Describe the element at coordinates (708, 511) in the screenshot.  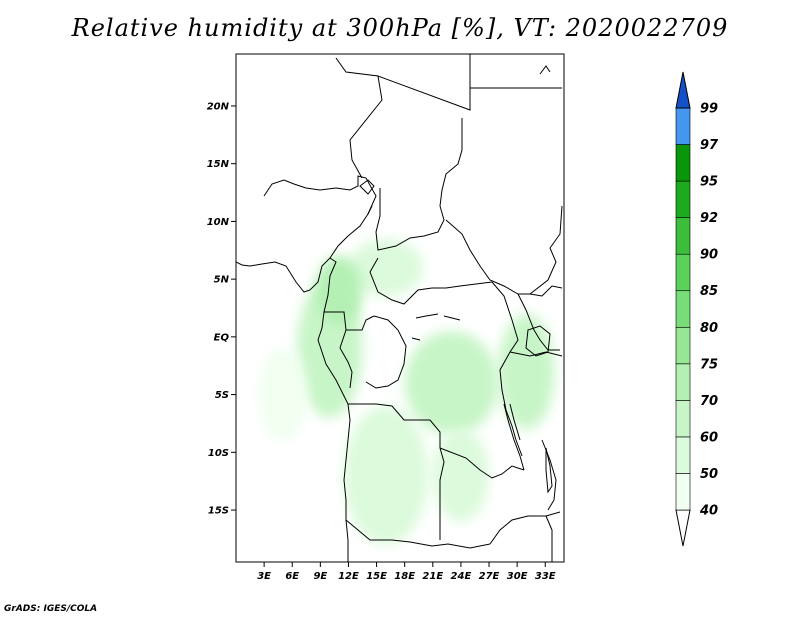
I see `colorbar-label-40: 40` at that location.